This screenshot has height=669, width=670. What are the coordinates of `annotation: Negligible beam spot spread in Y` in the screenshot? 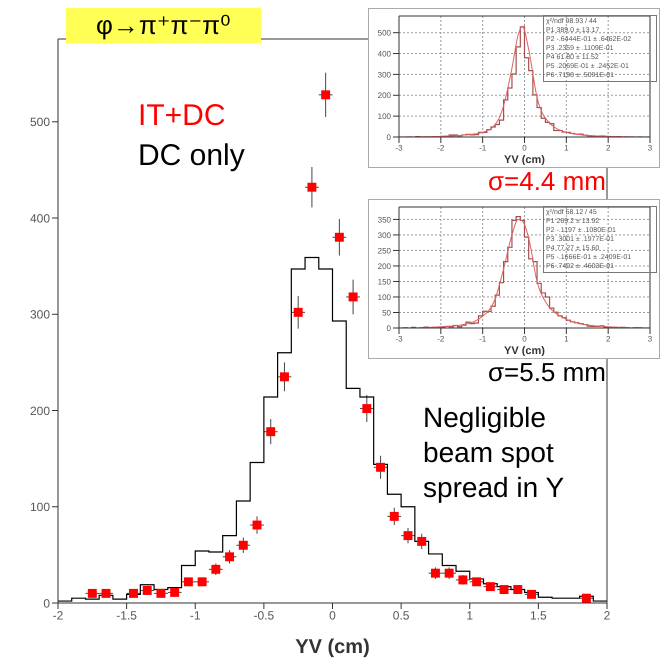 It's located at (494, 453).